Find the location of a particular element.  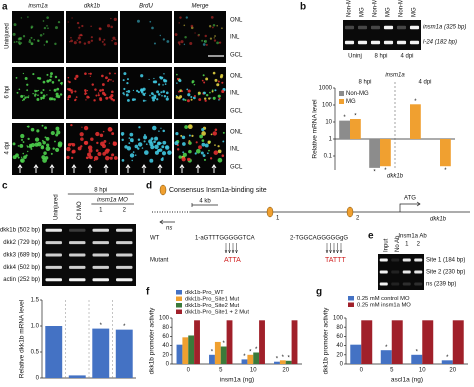

y-axis-label: dkk1b promoter activity is located at coordinates (326, 341).